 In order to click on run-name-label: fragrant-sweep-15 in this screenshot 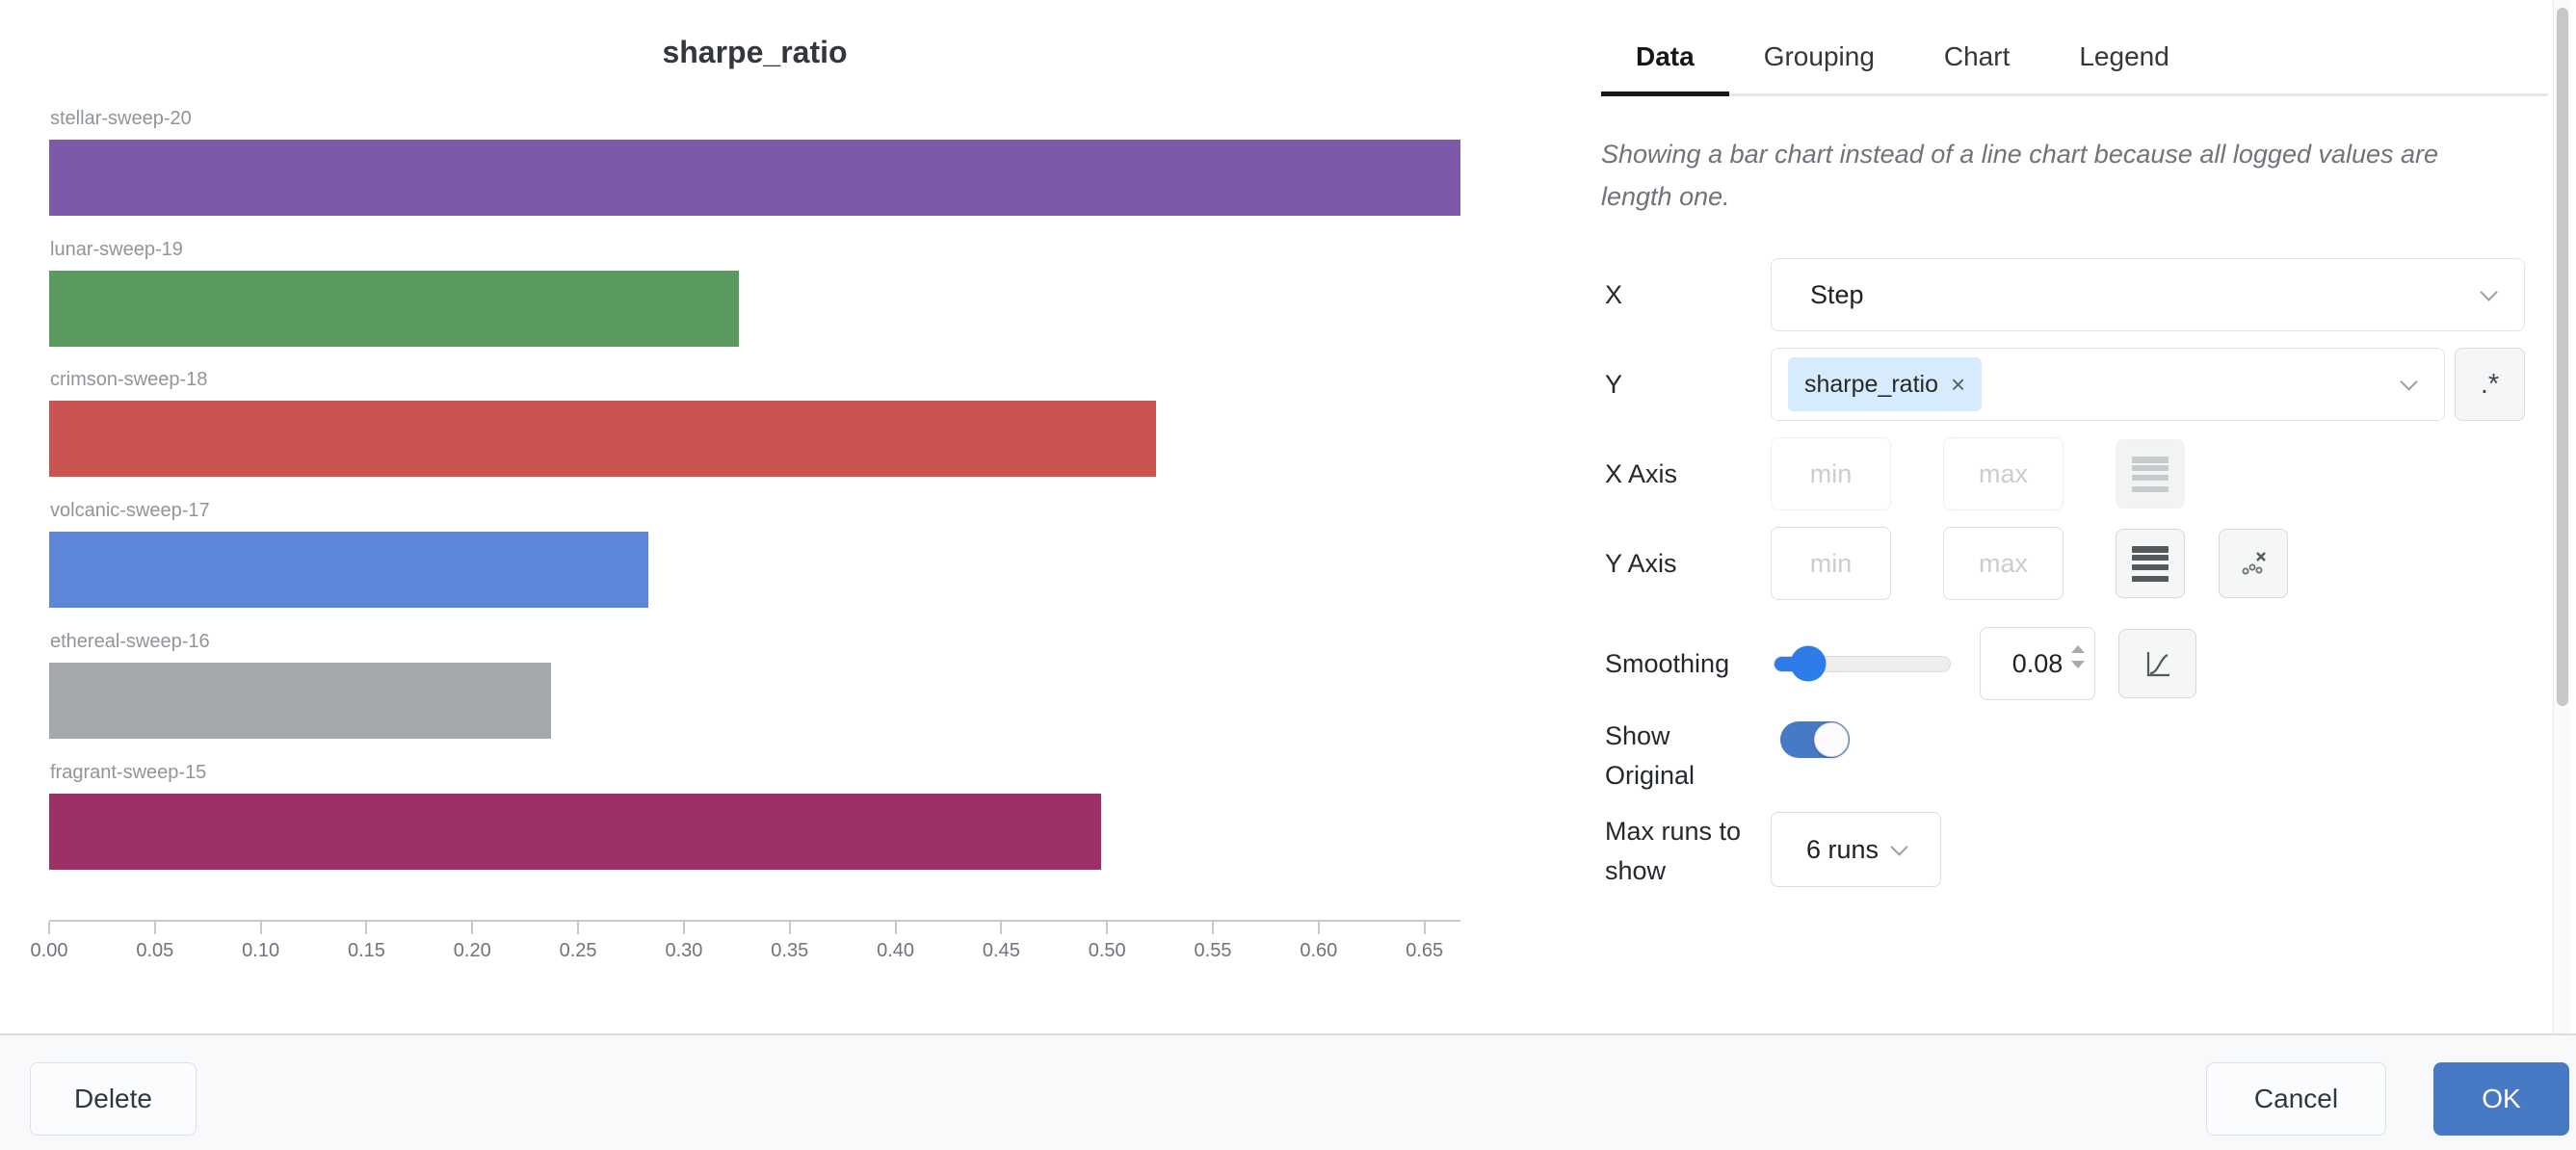, I will do `click(128, 772)`.